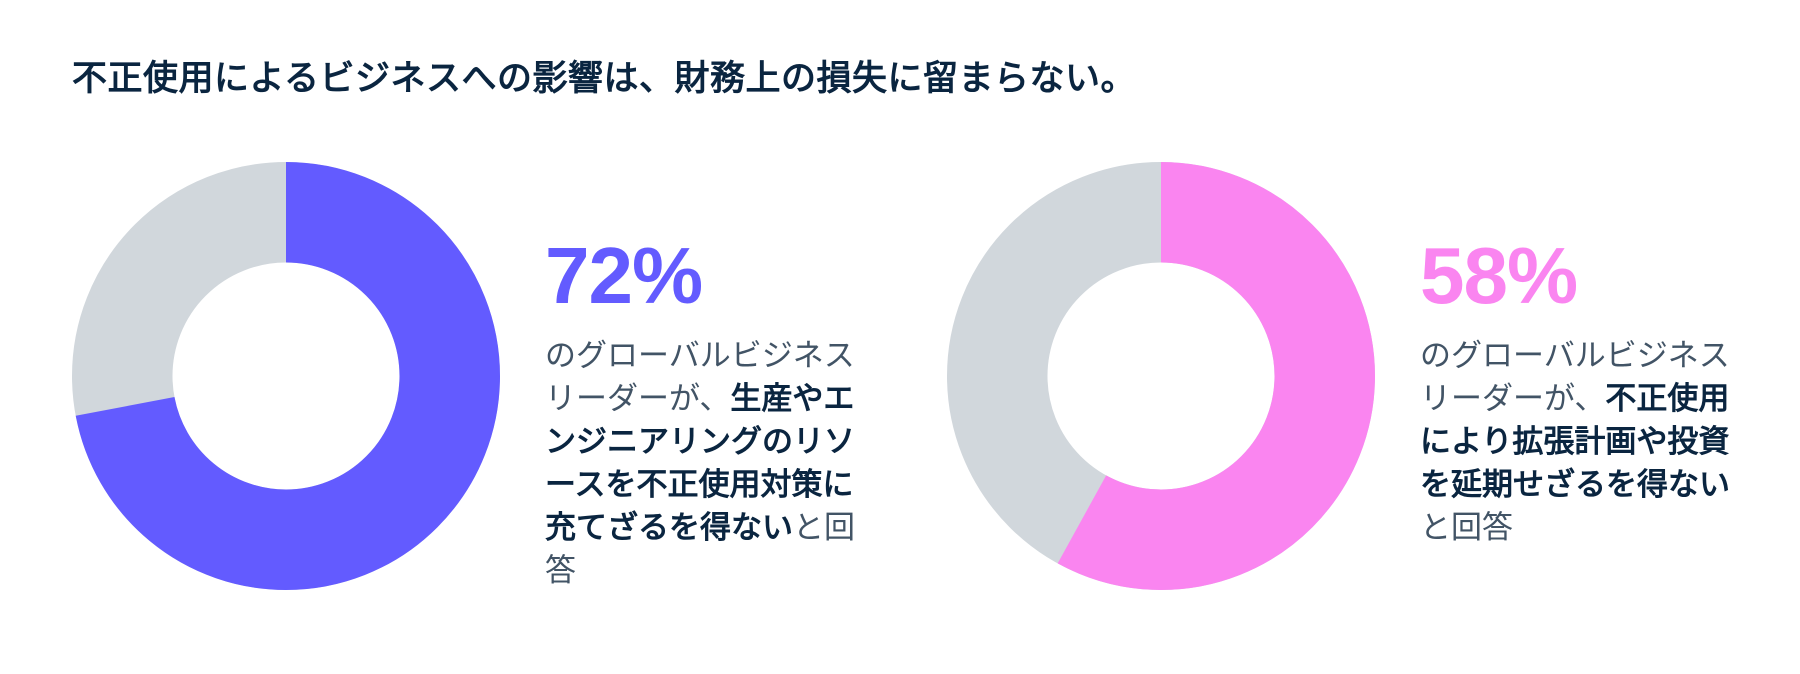  I want to click on caption-bold: 生産やエンジニアリングのリソースを不正使用対策に充てざるを得ない, so click(700, 463).